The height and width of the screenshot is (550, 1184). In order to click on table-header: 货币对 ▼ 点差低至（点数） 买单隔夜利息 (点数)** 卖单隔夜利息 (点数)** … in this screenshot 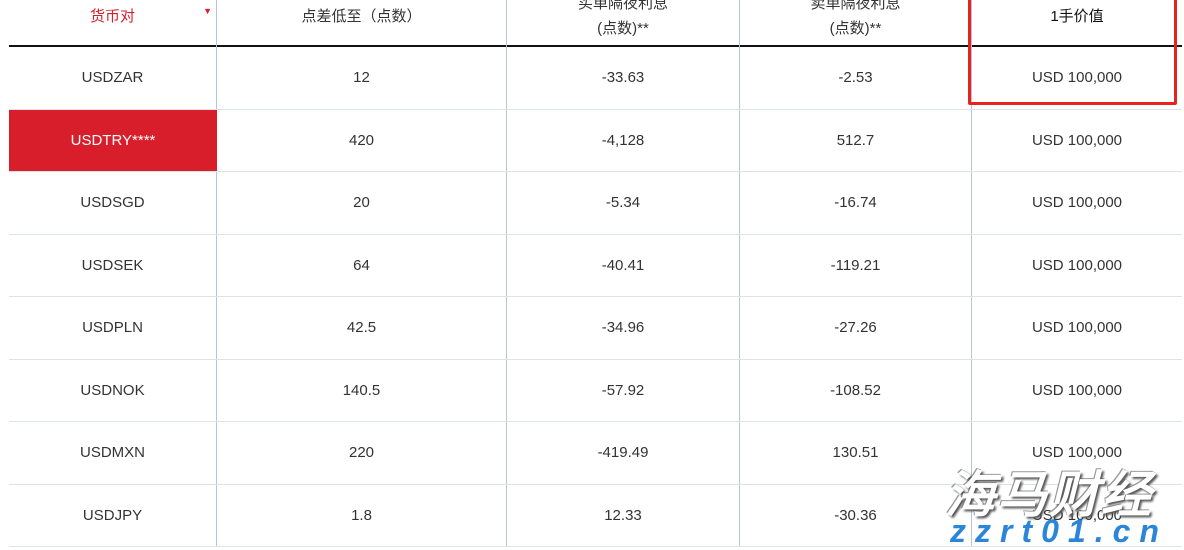, I will do `click(595, 23)`.